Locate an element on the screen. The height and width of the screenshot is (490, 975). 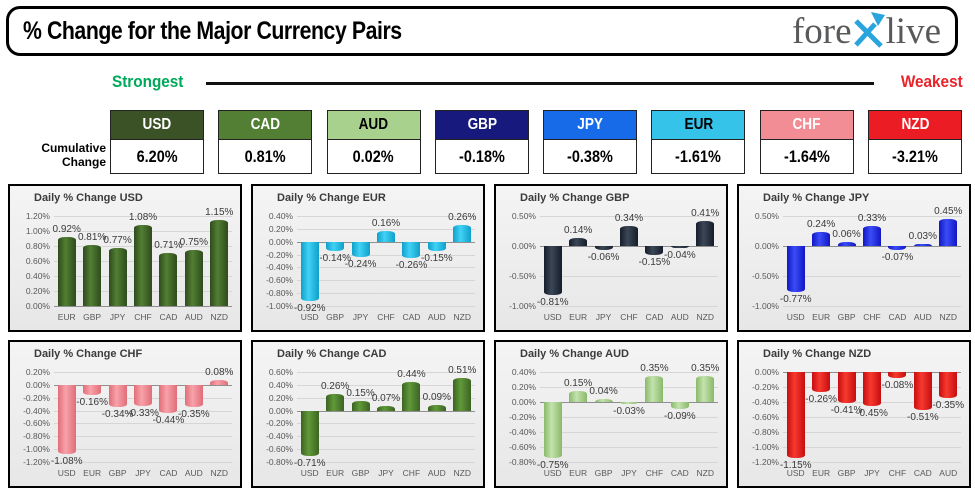
bar-aud-cad is located at coordinates (679, 405).